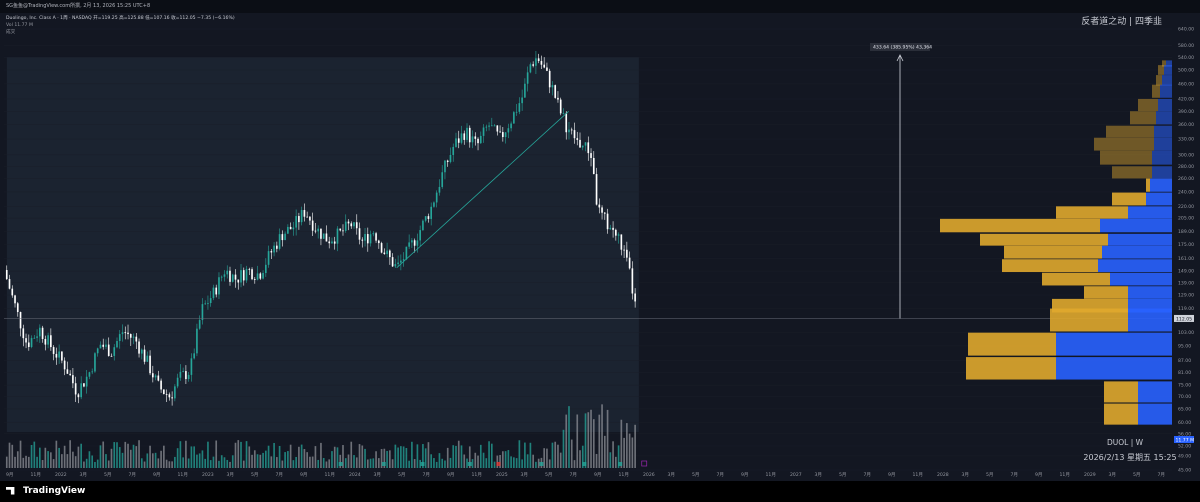 This screenshot has height=502, width=1200. I want to click on y-tick-label: 45.00, so click(1184, 471).